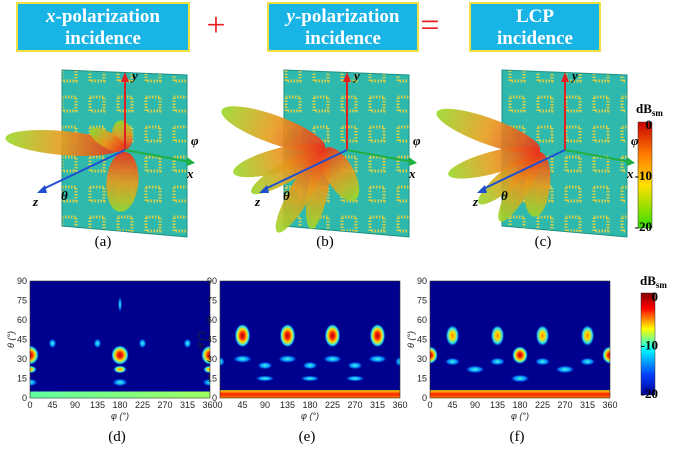 This screenshot has width=685, height=449. What do you see at coordinates (120, 339) in the screenshot?
I see `plot-frame` at bounding box center [120, 339].